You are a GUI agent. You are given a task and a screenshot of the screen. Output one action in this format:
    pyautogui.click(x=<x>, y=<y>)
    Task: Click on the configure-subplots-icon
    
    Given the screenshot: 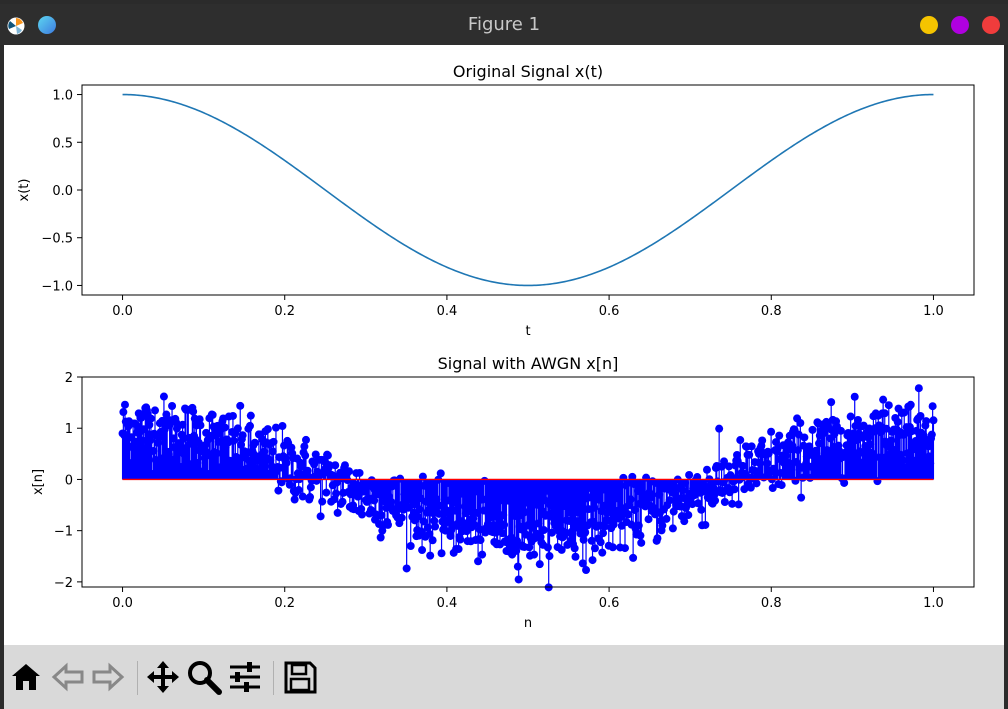 What is the action you would take?
    pyautogui.click(x=245, y=677)
    